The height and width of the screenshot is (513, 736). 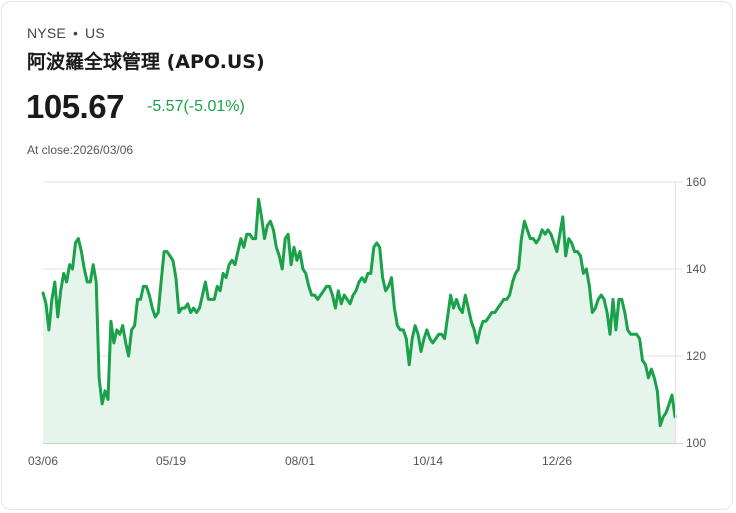 I want to click on stock-price: 105.67, so click(x=75, y=106).